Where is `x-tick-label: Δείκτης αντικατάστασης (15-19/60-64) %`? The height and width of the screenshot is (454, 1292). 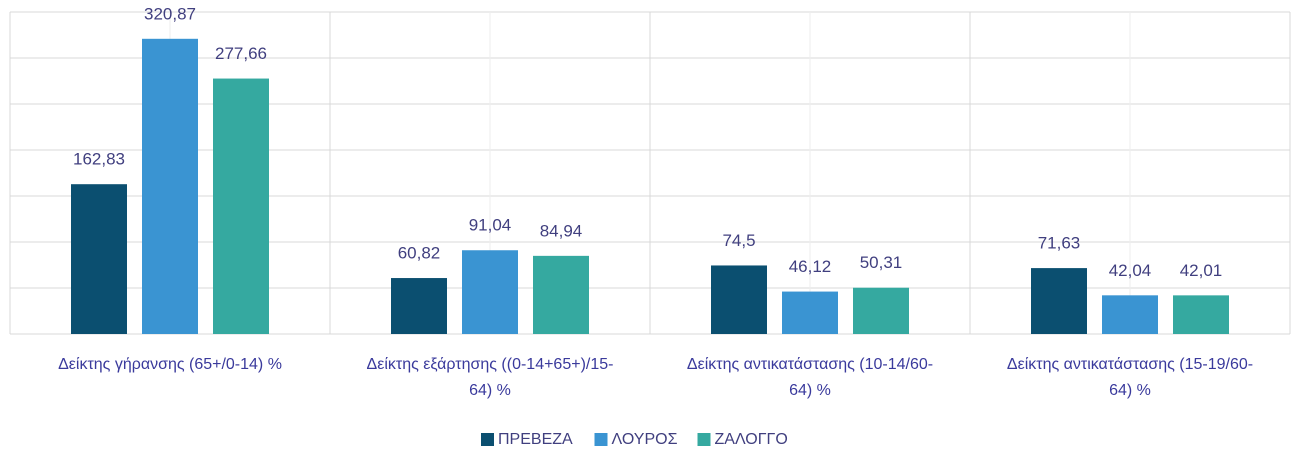
x-tick-label: Δείκτης αντικατάστασης (15-19/60-64) % is located at coordinates (1130, 377).